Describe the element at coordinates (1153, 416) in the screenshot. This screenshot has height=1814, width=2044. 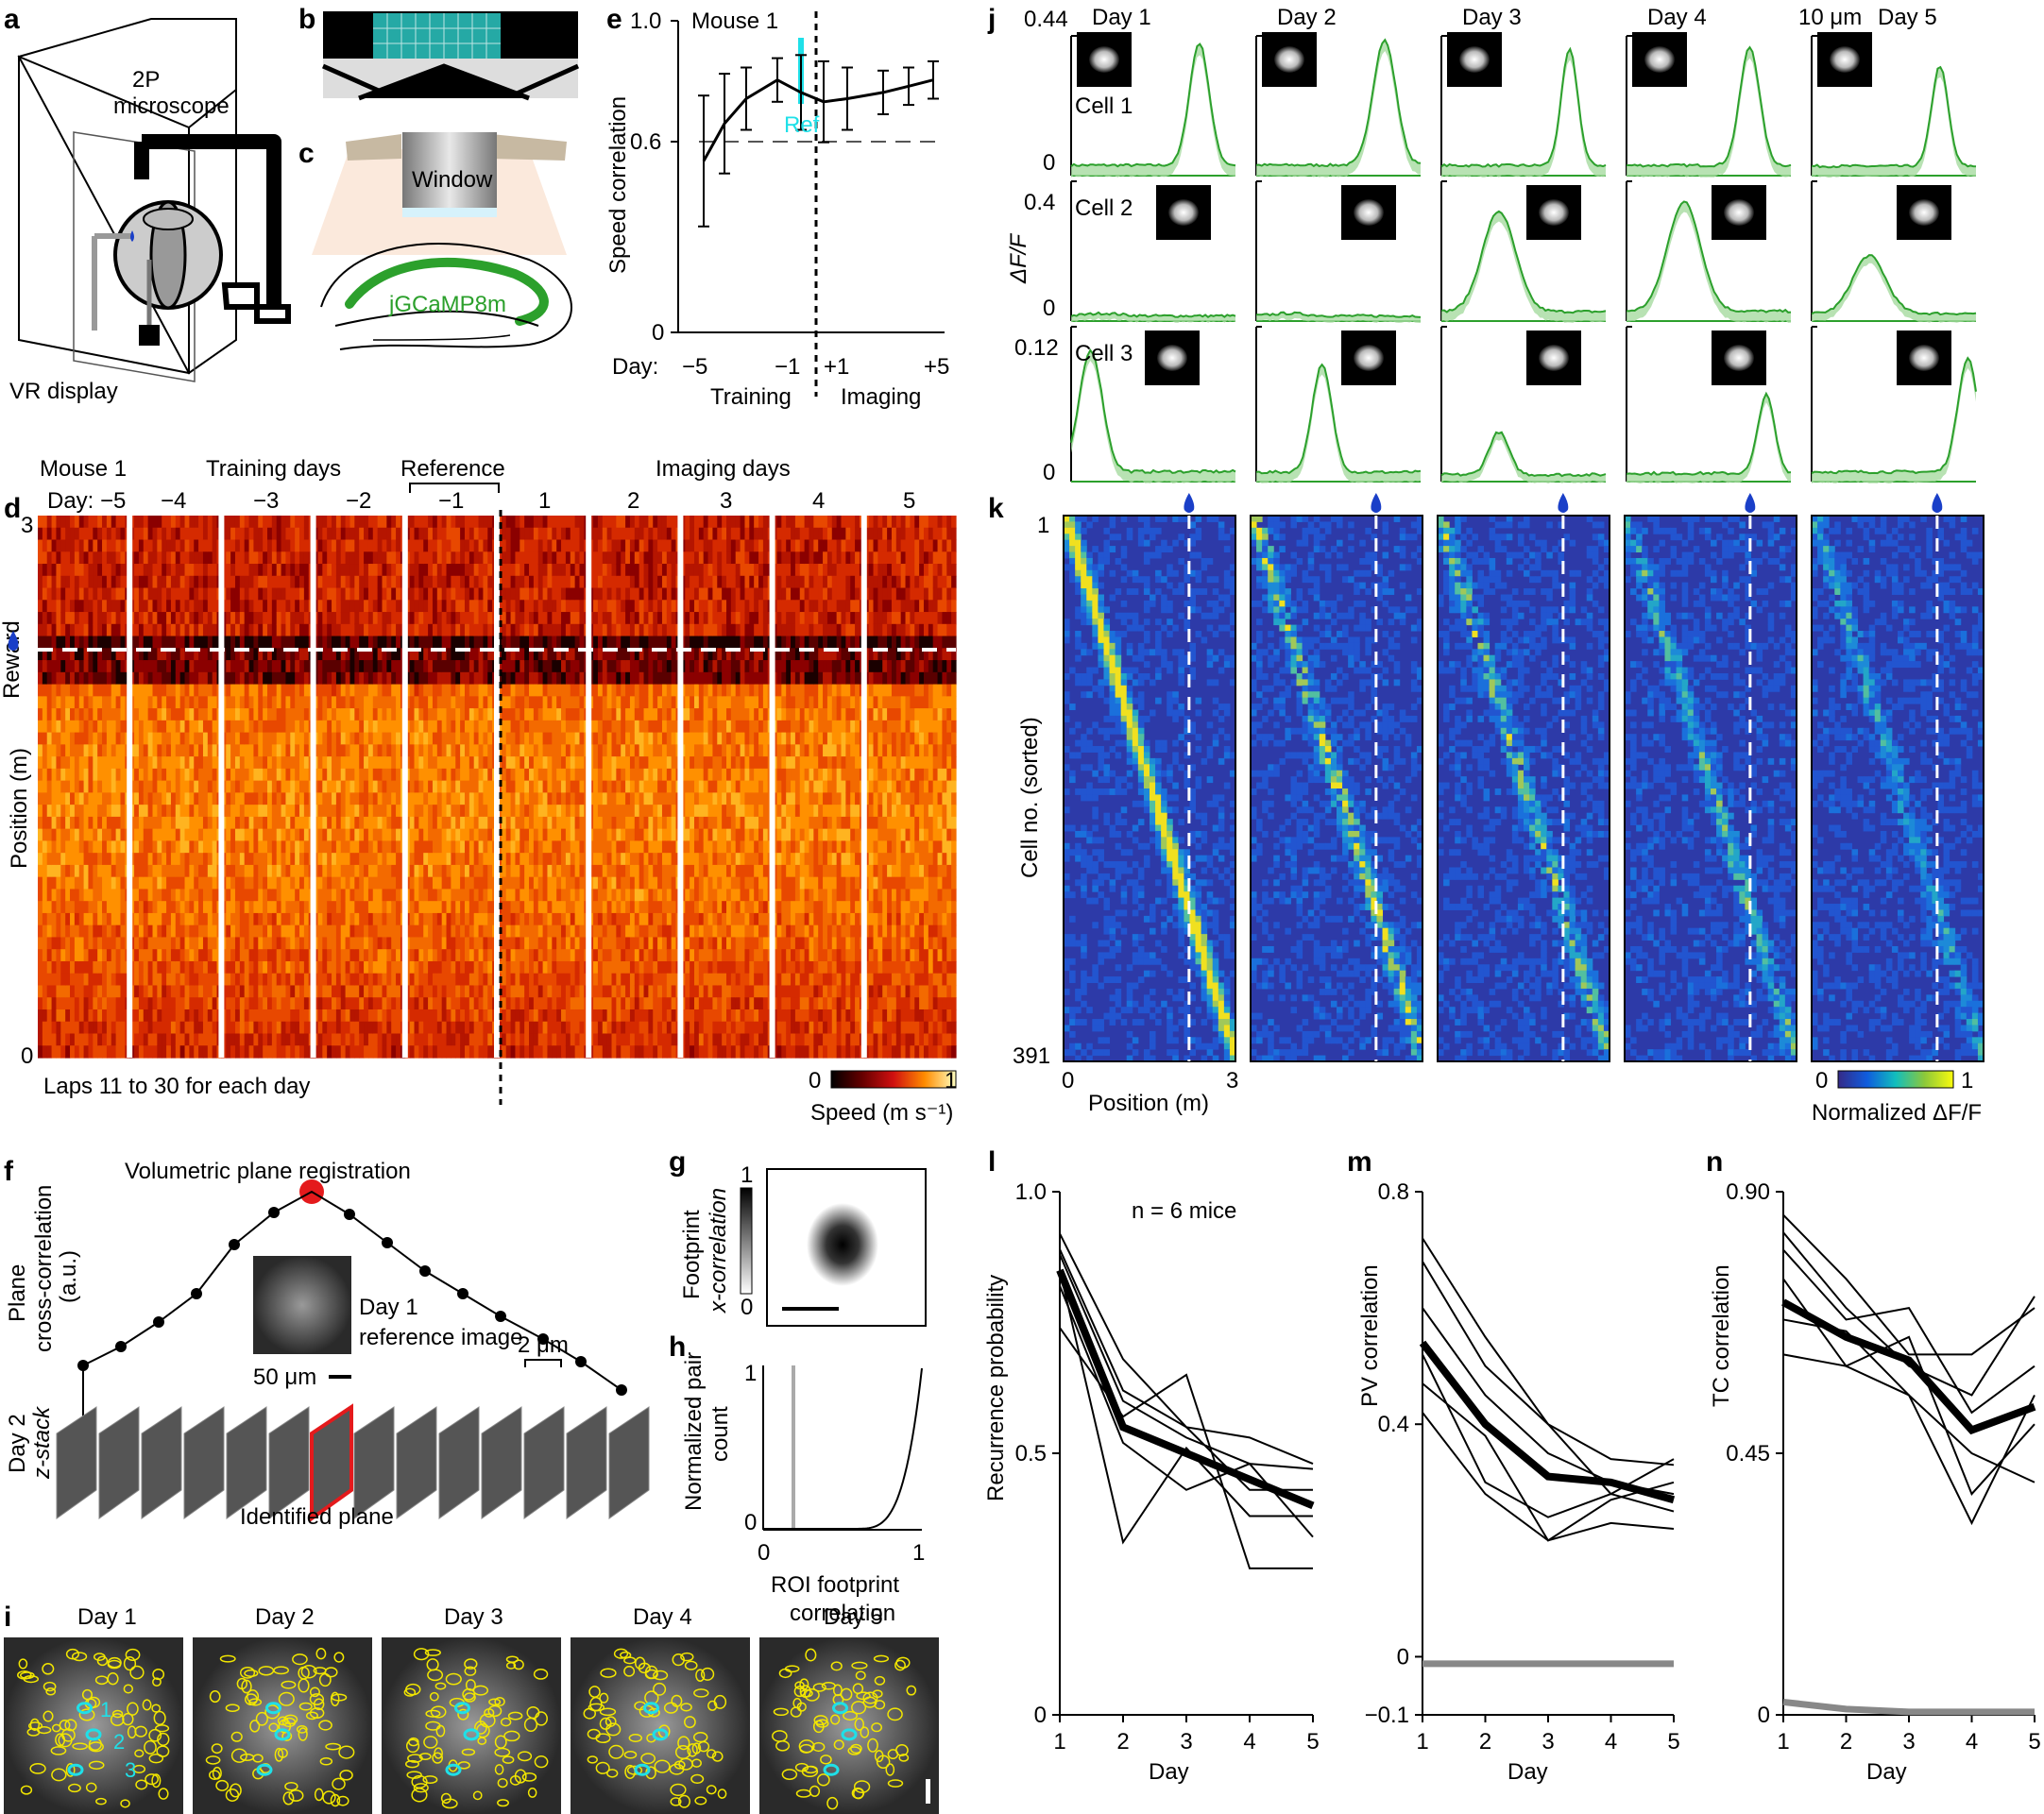
I see `trace-sem-band` at that location.